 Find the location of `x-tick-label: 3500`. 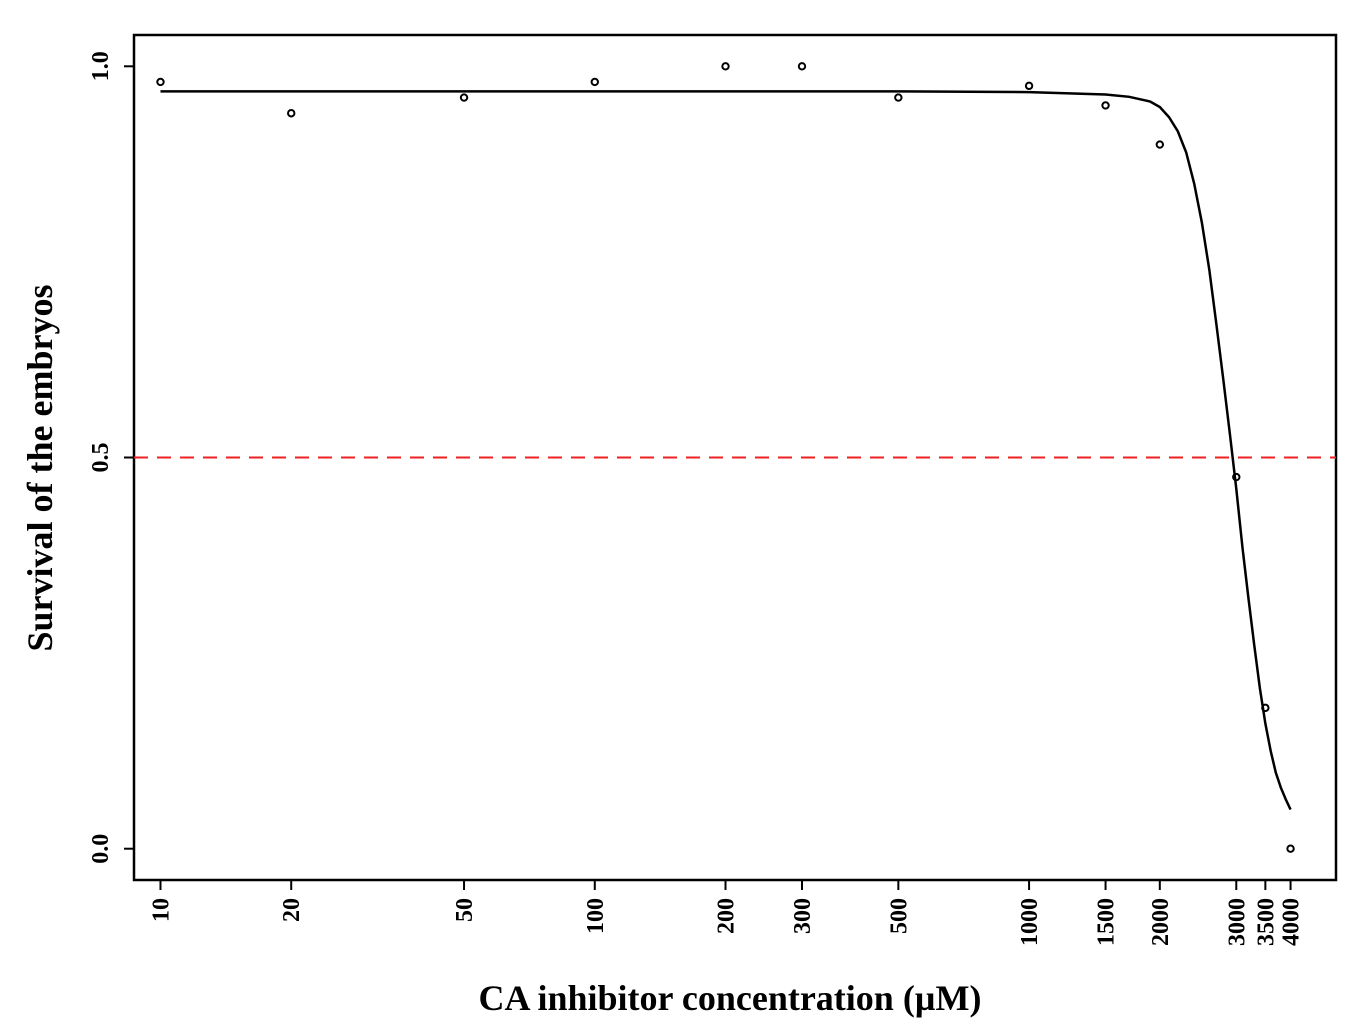

x-tick-label: 3500 is located at coordinates (1266, 922).